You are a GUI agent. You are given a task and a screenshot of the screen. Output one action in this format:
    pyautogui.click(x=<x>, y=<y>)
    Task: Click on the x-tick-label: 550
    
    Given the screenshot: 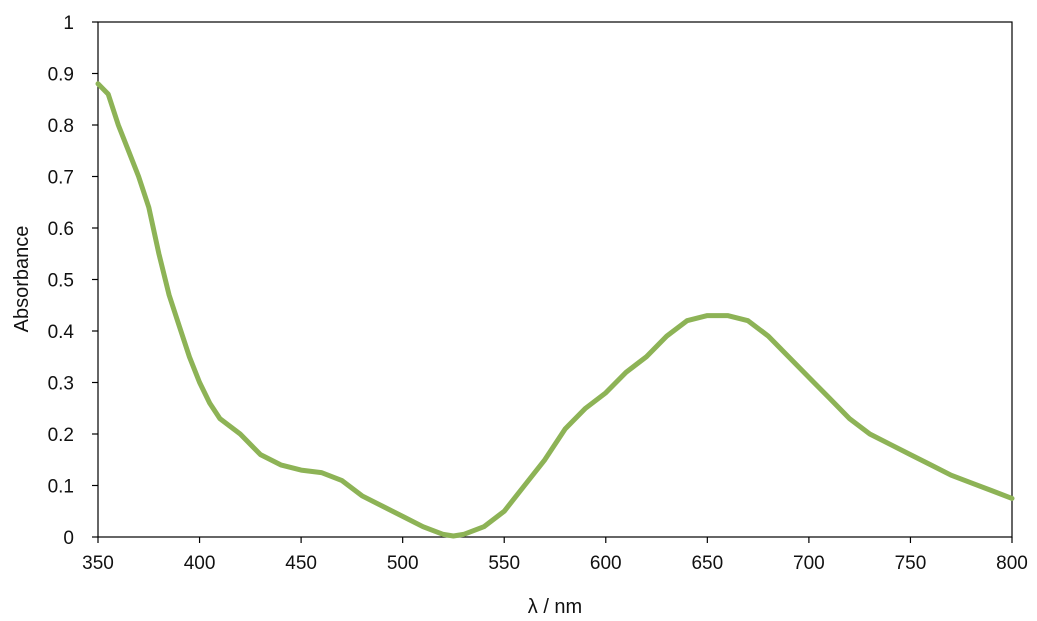 What is the action you would take?
    pyautogui.click(x=504, y=563)
    